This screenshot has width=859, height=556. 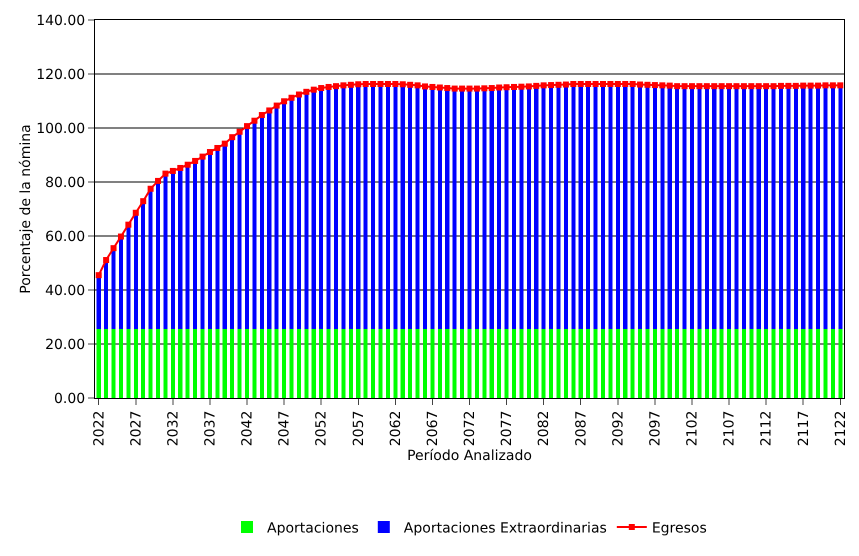 I want to click on y-tick-label: 20.00, so click(x=65, y=344).